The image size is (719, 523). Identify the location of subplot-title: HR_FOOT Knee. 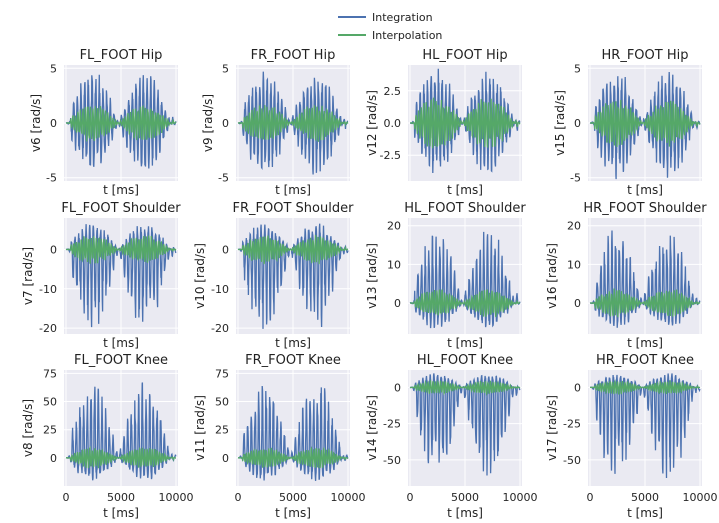
(645, 360).